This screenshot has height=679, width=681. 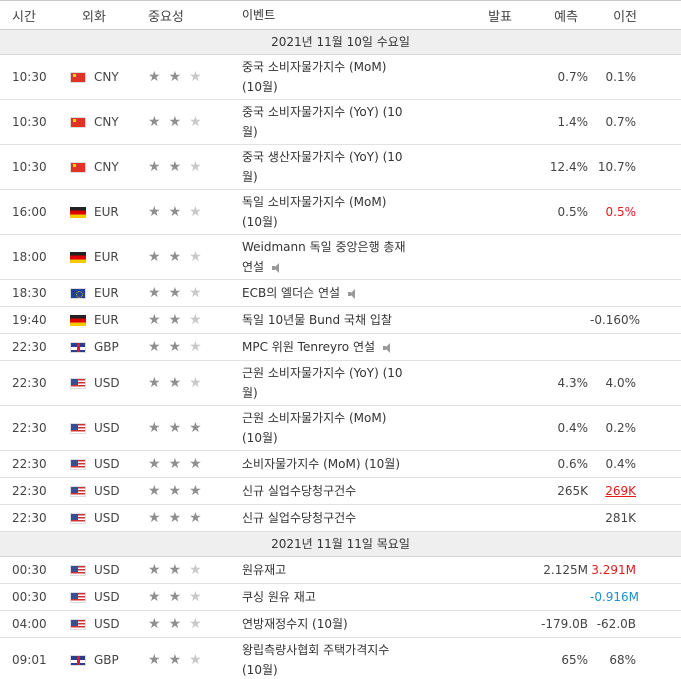 I want to click on event-name-line1: 소비자물가지수 (MoM) (10월), so click(x=340, y=464).